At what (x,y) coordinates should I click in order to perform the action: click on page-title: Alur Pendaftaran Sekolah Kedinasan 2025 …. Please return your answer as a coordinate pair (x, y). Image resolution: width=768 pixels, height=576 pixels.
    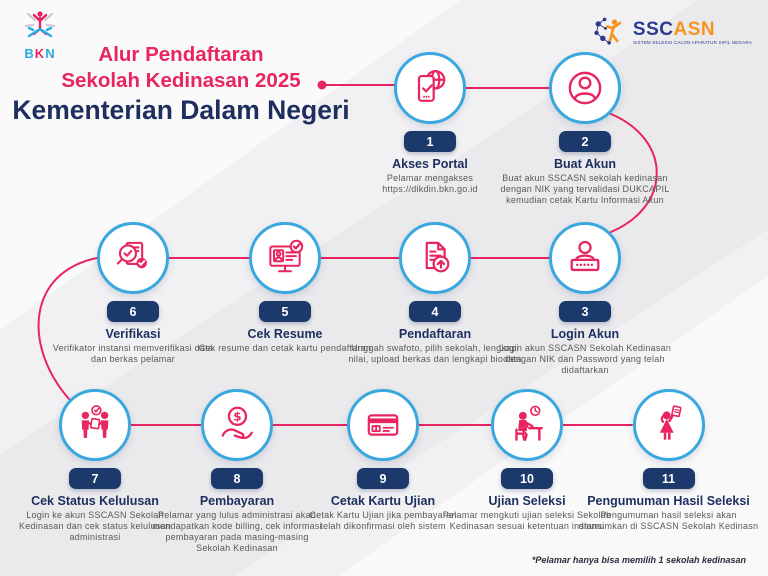
    Looking at the image, I should click on (181, 84).